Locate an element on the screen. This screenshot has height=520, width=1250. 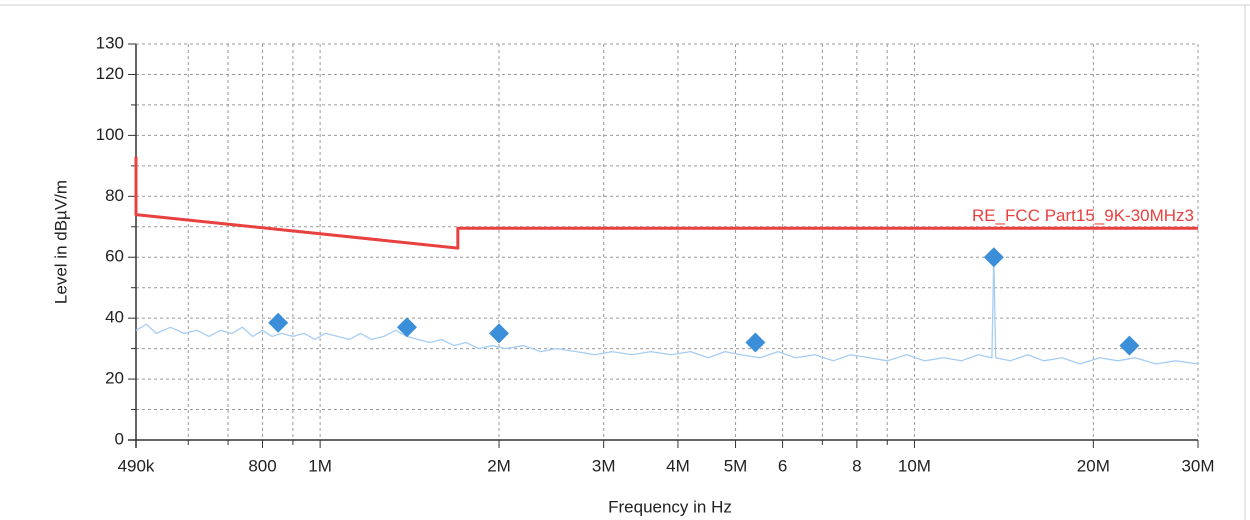
y-tick-label: 60 is located at coordinates (114, 256).